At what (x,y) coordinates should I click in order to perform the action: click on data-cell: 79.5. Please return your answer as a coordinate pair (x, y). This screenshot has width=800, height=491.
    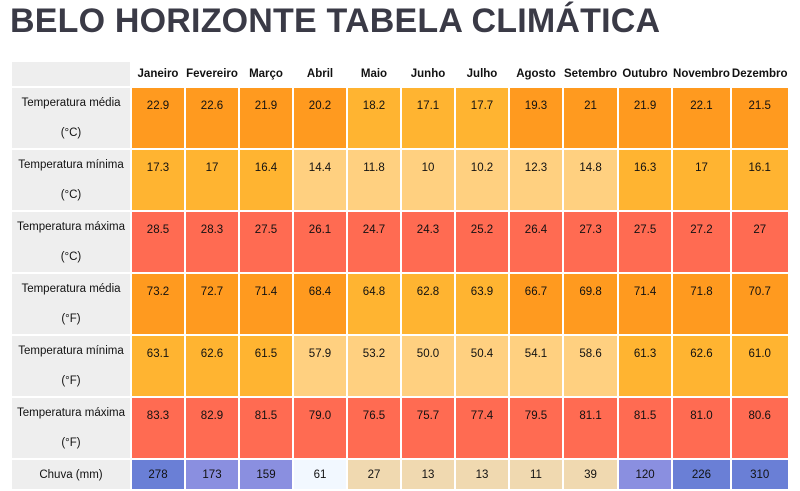
    Looking at the image, I should click on (536, 428).